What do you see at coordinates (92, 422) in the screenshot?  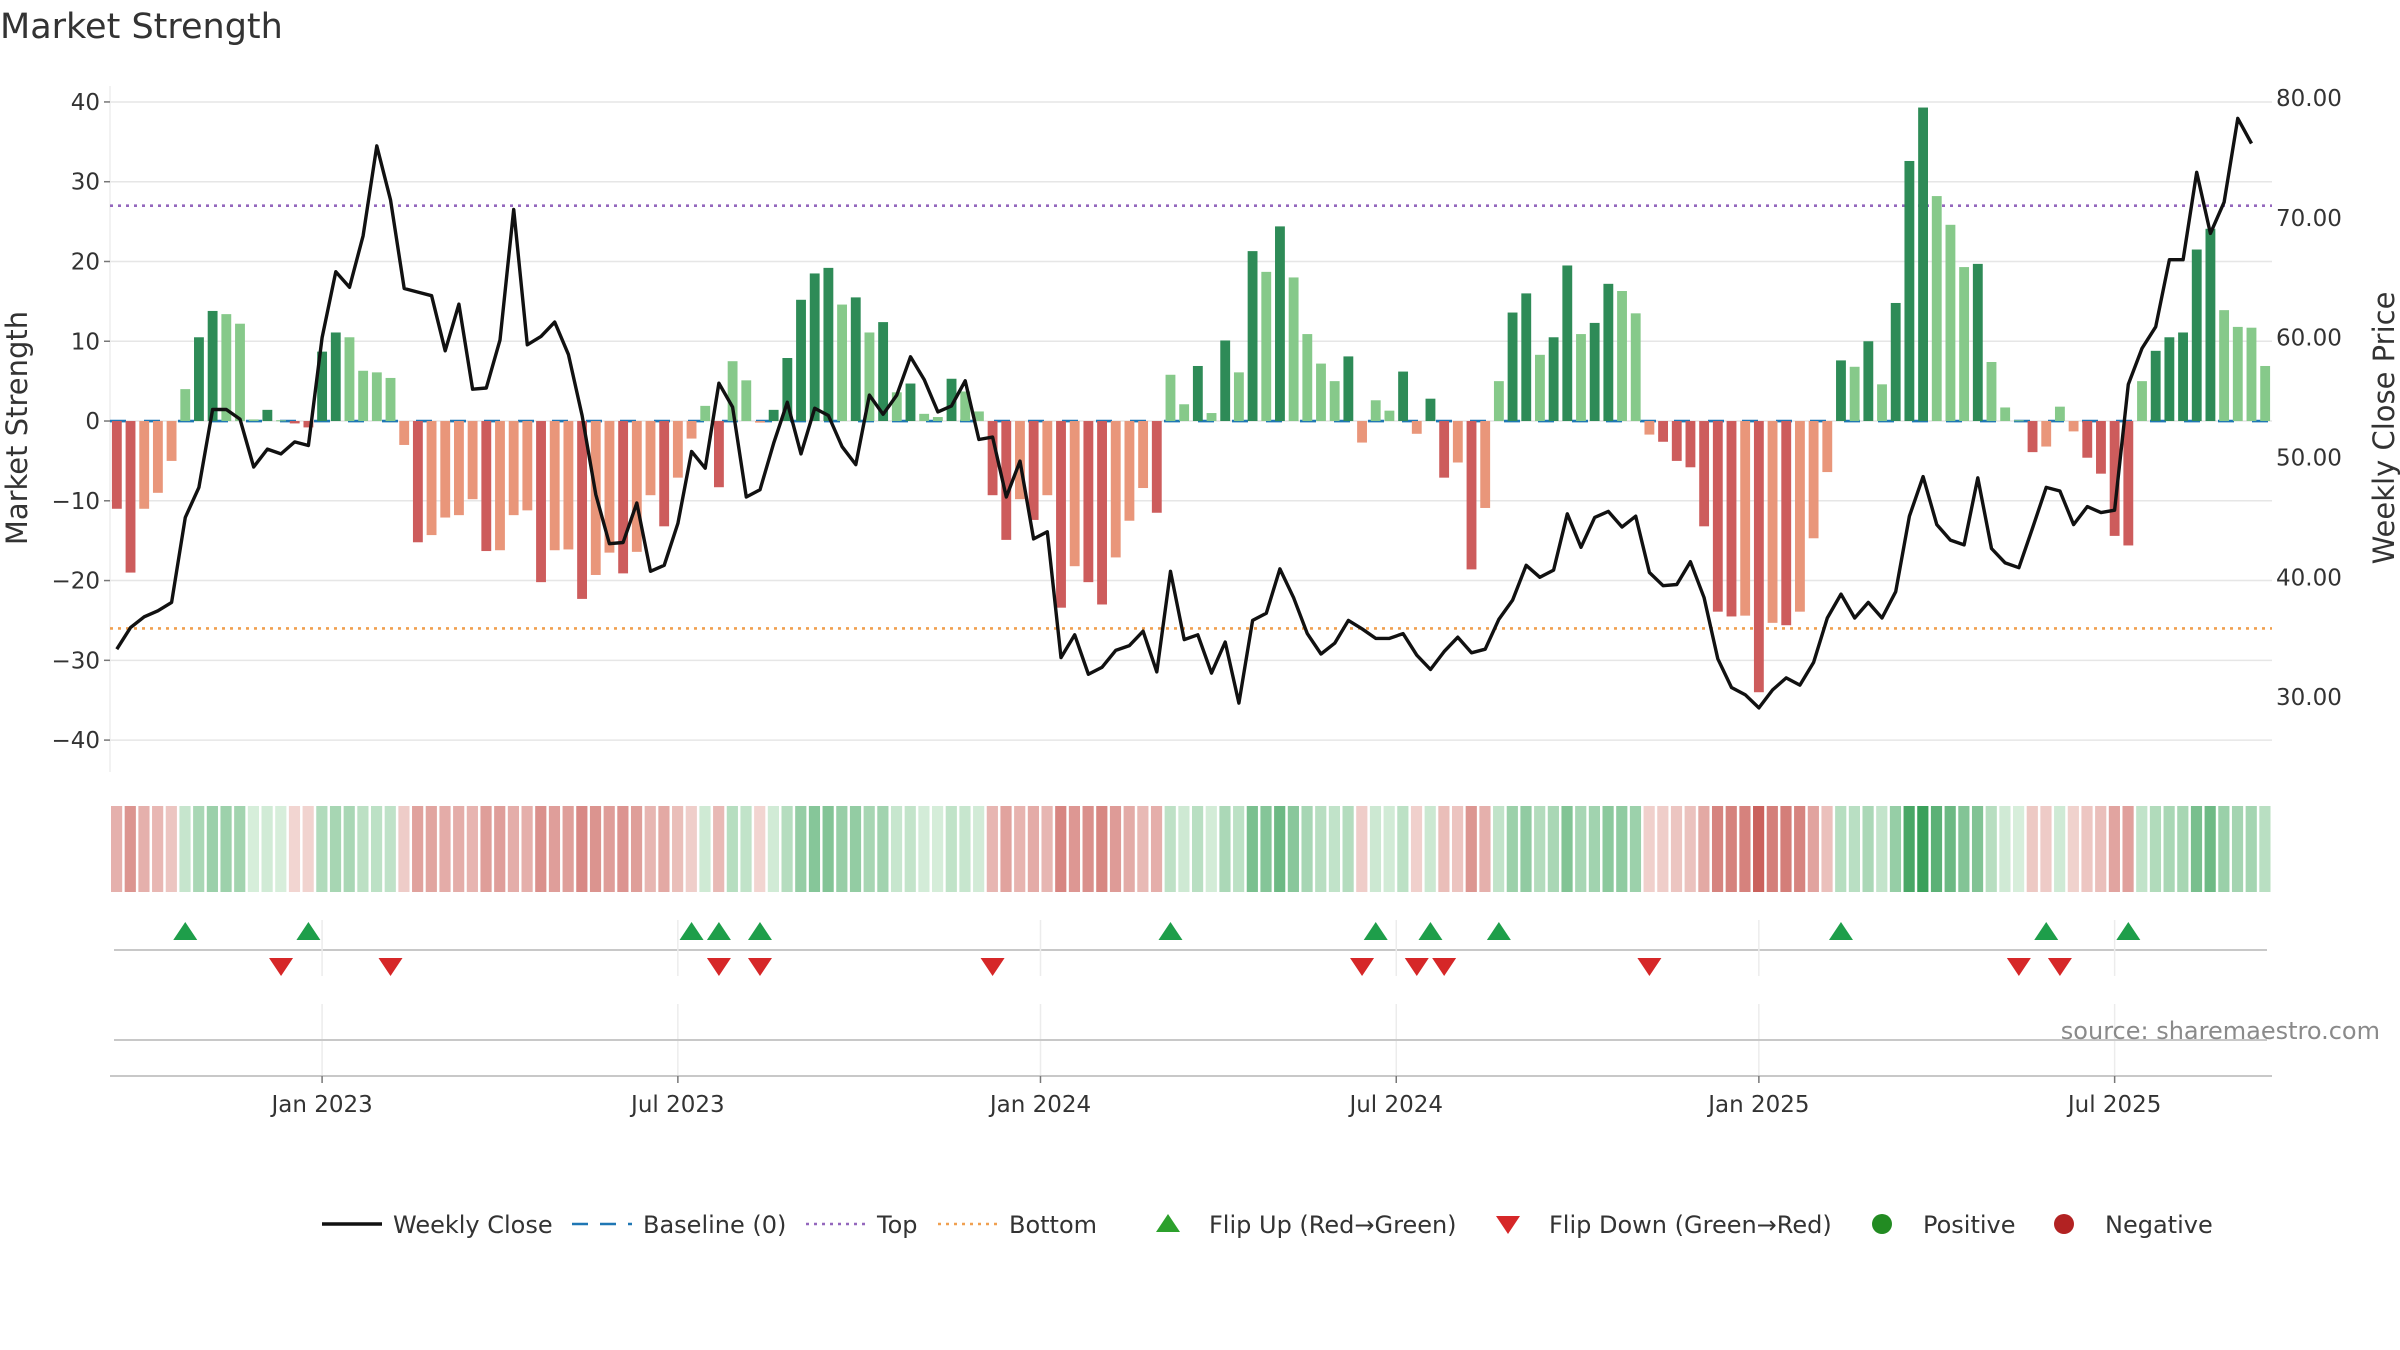 I see `left-tick-4: 0` at bounding box center [92, 422].